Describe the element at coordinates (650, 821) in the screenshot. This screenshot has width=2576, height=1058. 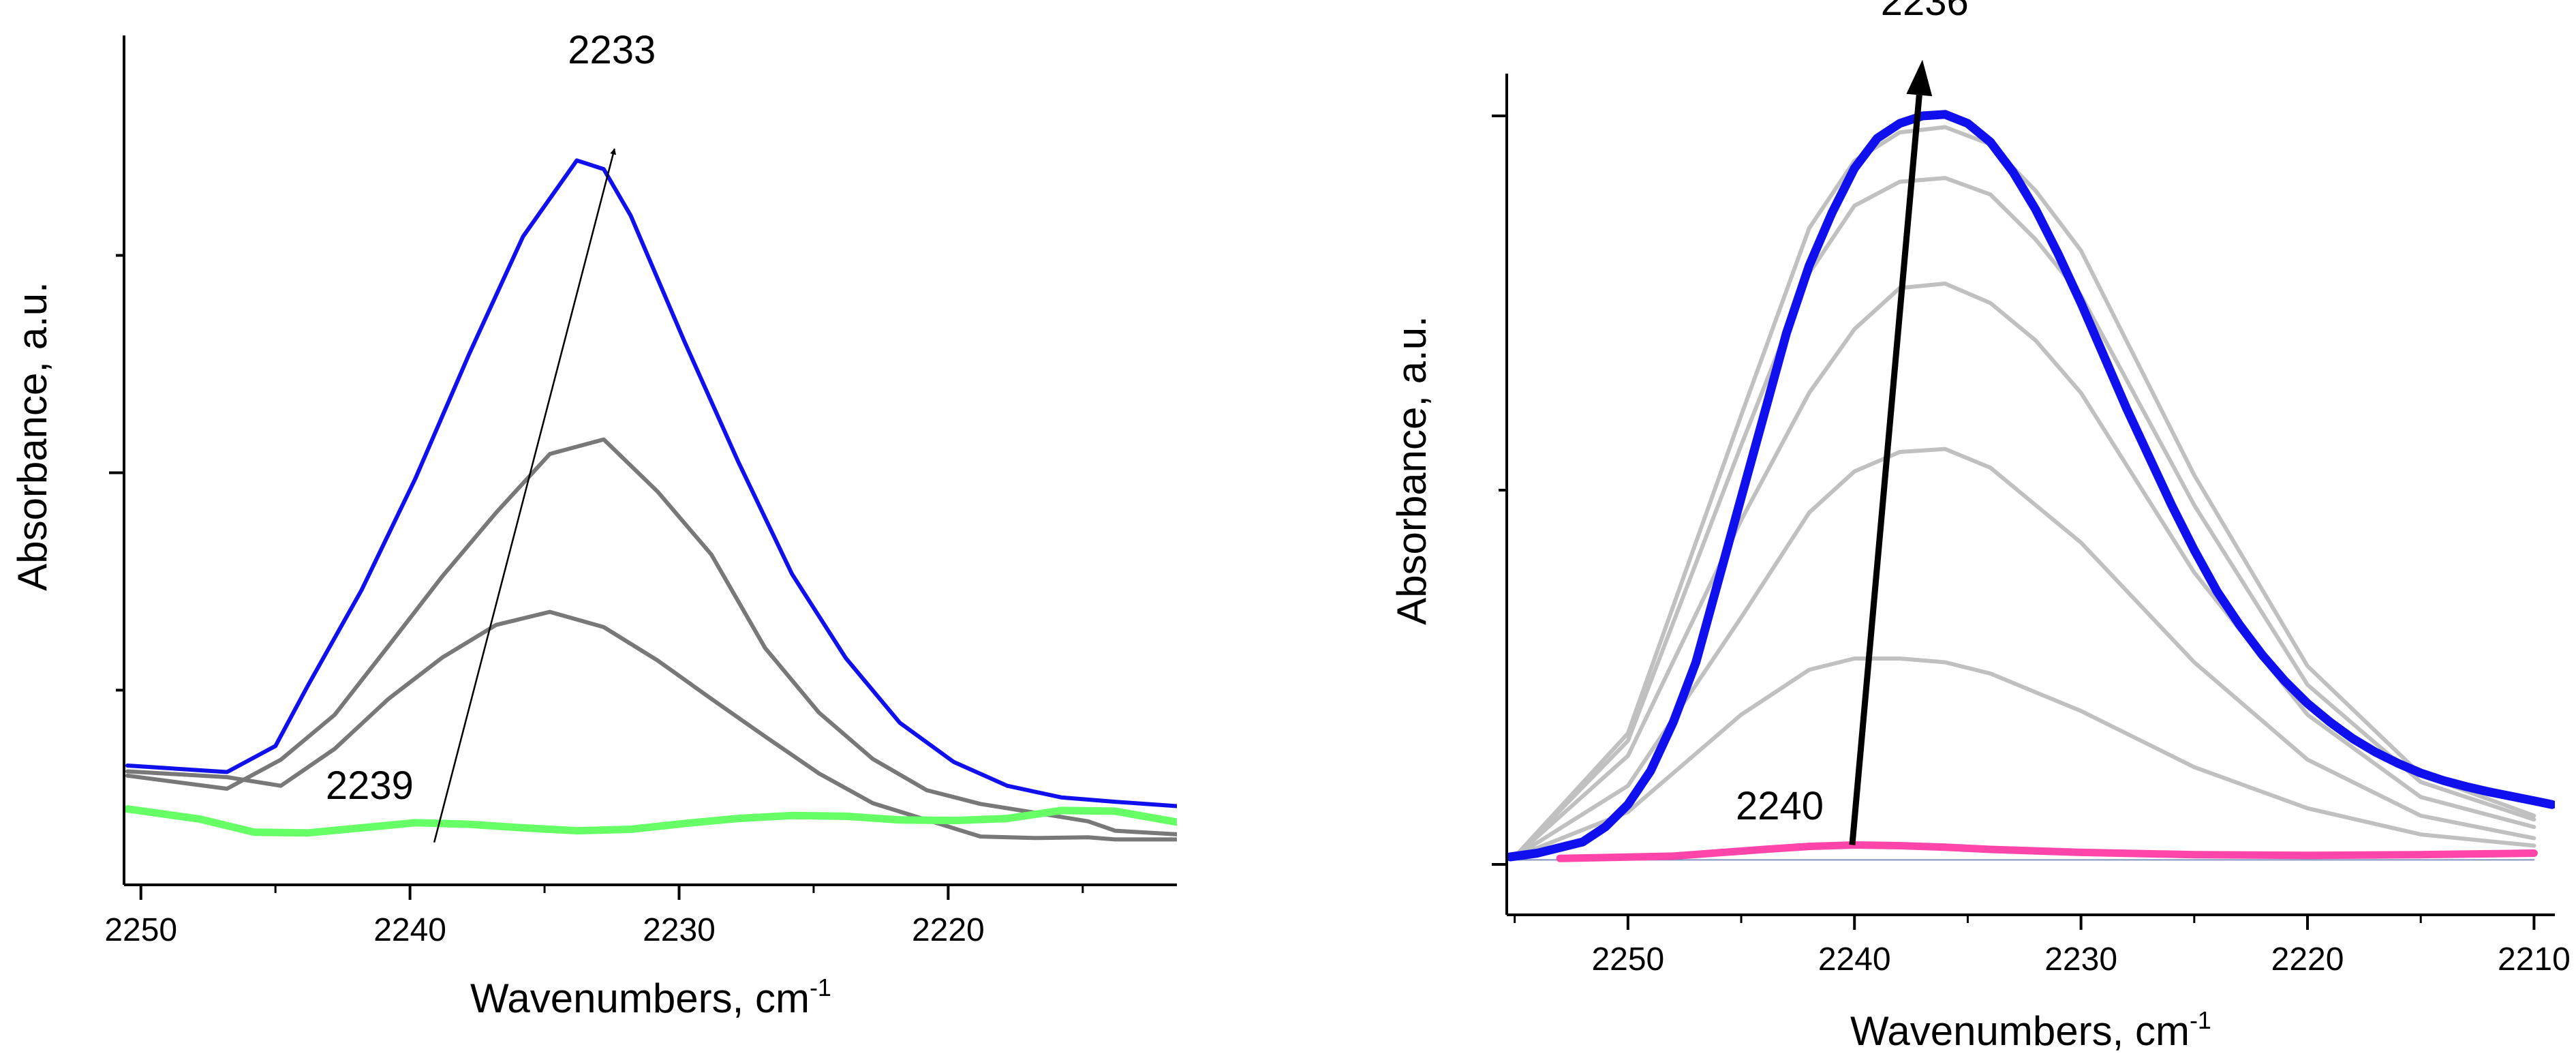
I see `left-series-green-line` at that location.